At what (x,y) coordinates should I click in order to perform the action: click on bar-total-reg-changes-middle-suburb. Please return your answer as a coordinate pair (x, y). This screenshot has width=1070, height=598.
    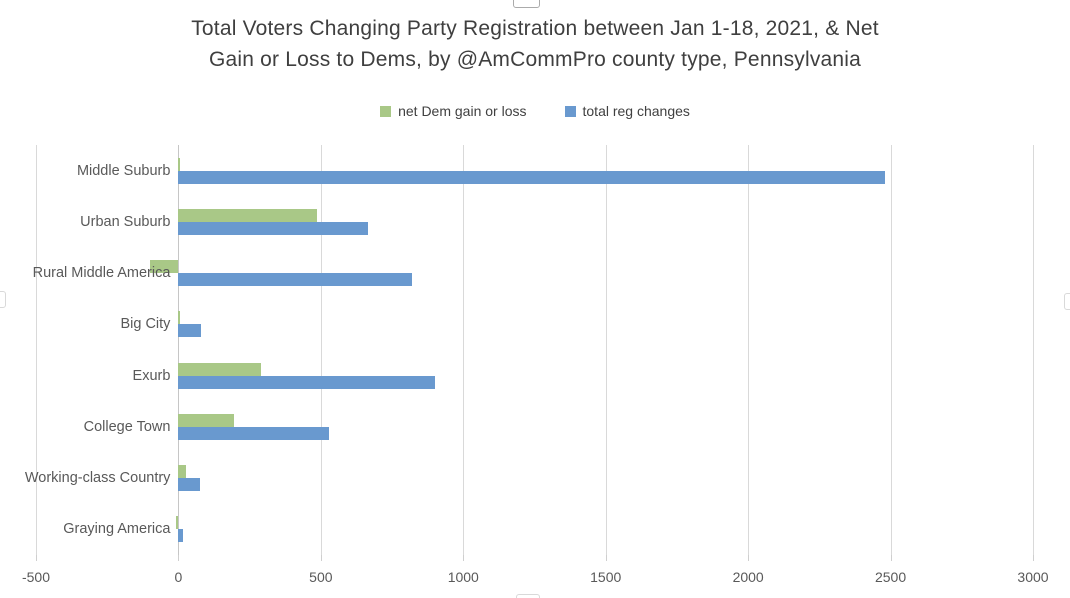
    Looking at the image, I should click on (531, 177).